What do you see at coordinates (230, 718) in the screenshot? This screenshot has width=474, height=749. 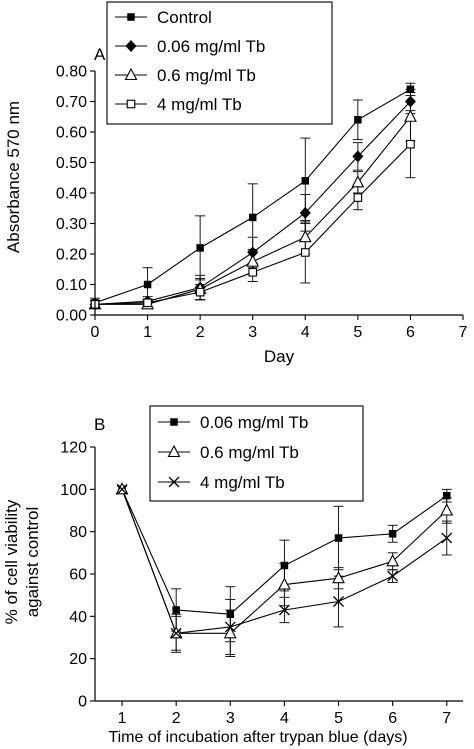 I see `chart-b-x-tick-label-3: 3` at bounding box center [230, 718].